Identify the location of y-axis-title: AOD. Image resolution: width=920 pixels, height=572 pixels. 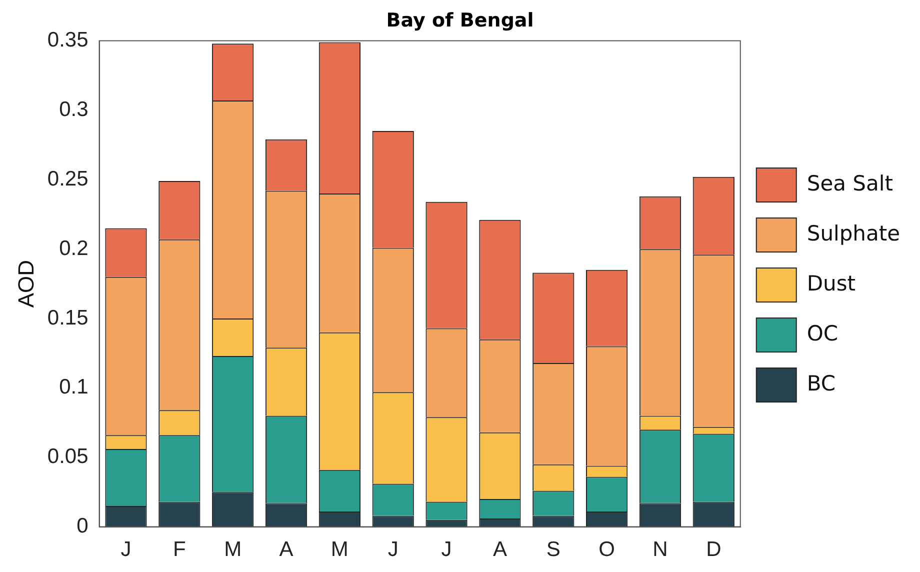
(25, 284).